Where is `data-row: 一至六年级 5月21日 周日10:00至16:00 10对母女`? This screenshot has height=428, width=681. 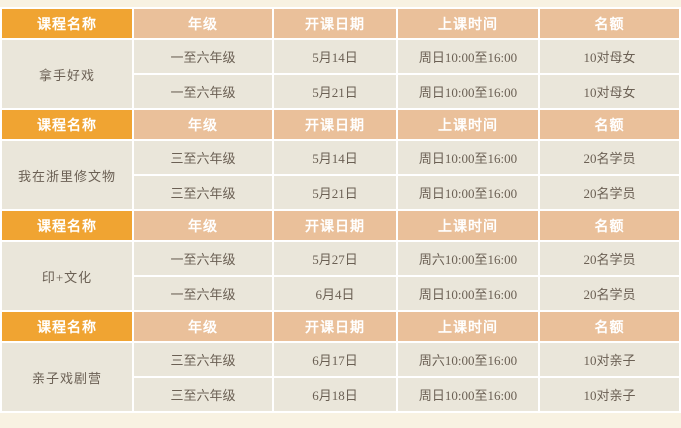 data-row: 一至六年级 5月21日 周日10:00至16:00 10对母女 is located at coordinates (340, 91).